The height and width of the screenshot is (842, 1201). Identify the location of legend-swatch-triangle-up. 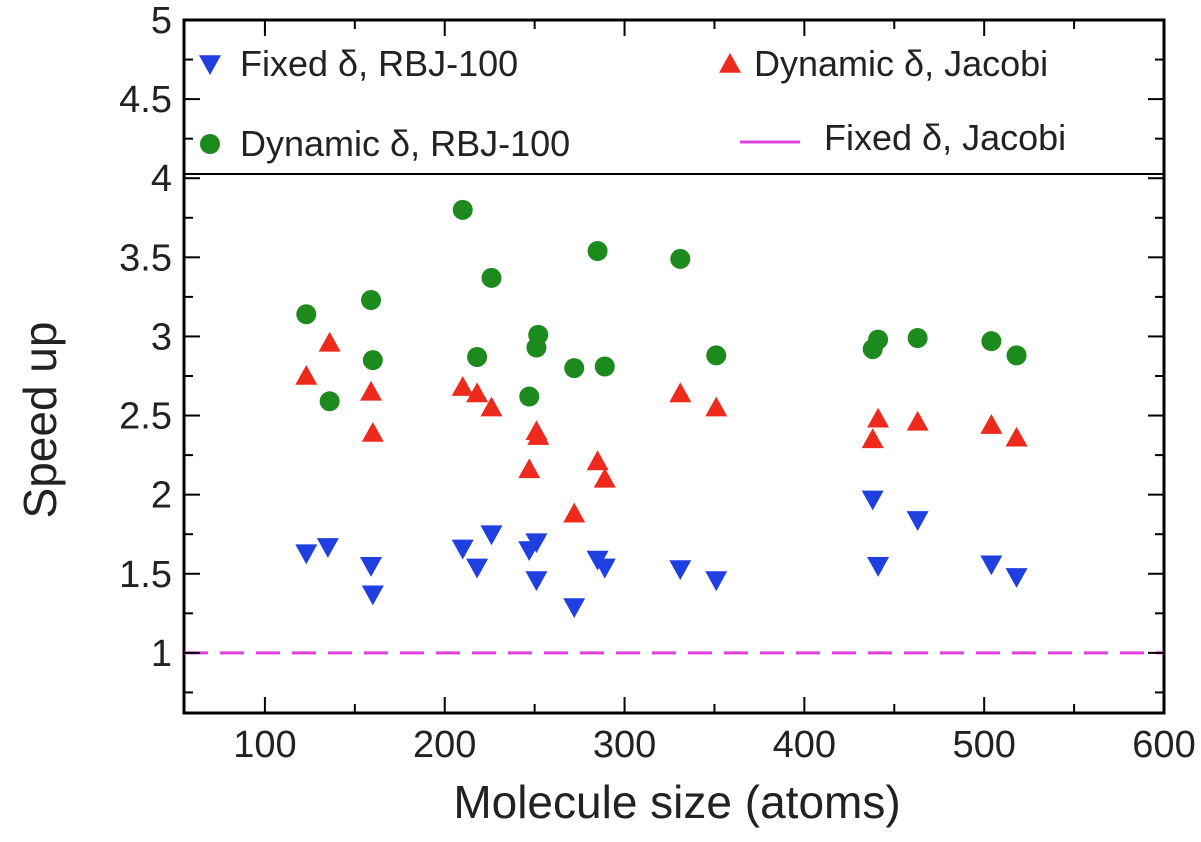
(730, 63).